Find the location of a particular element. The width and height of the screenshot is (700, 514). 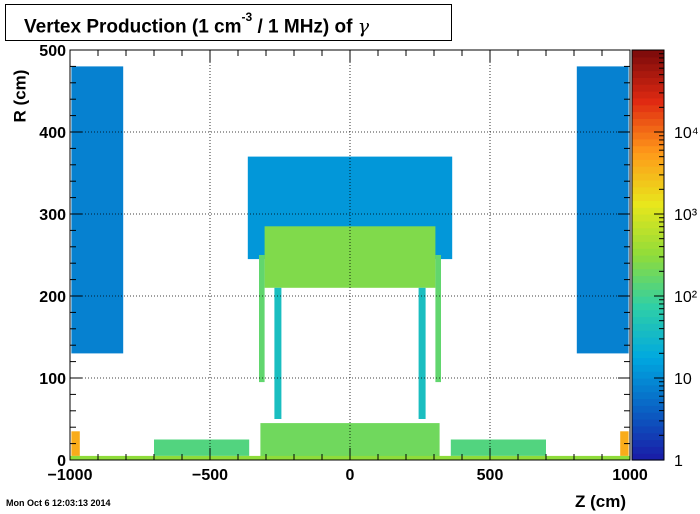

colorbar-label: 10² is located at coordinates (686, 297).